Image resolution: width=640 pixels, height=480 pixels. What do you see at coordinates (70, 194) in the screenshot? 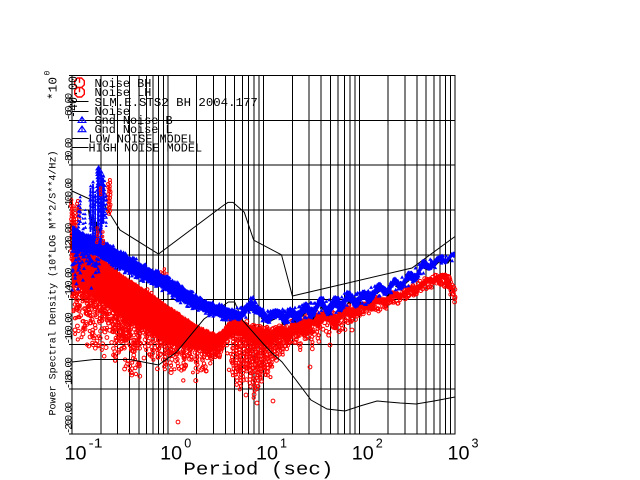
I see `svg-text: -100.00` at bounding box center [70, 194].